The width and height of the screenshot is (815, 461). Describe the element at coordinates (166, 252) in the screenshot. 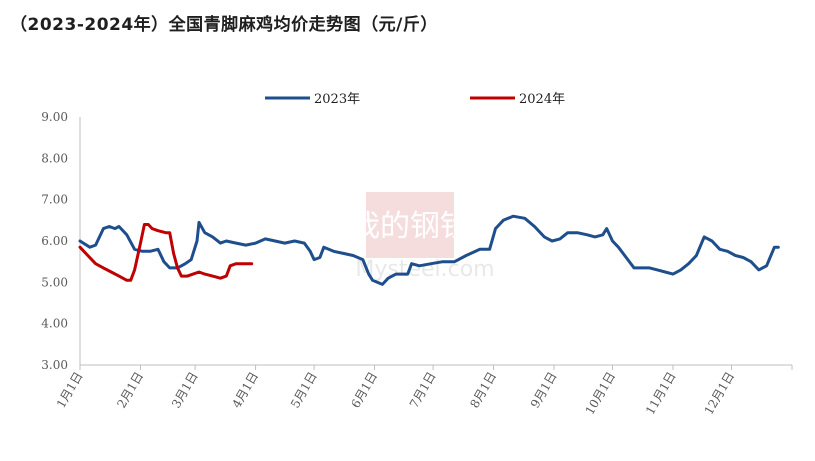

I see `series-line-2024` at that location.